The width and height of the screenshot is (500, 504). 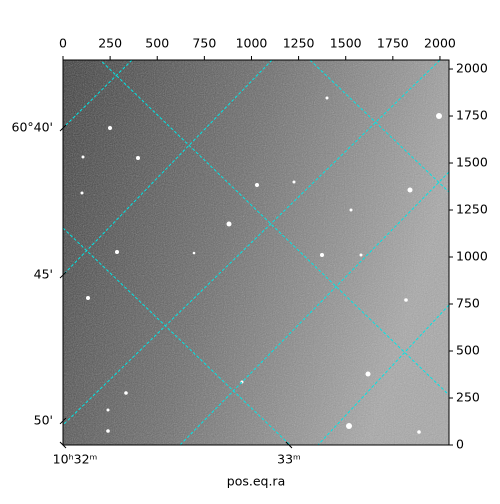 I want to click on y-tick-label: 1250, so click(x=472, y=209).